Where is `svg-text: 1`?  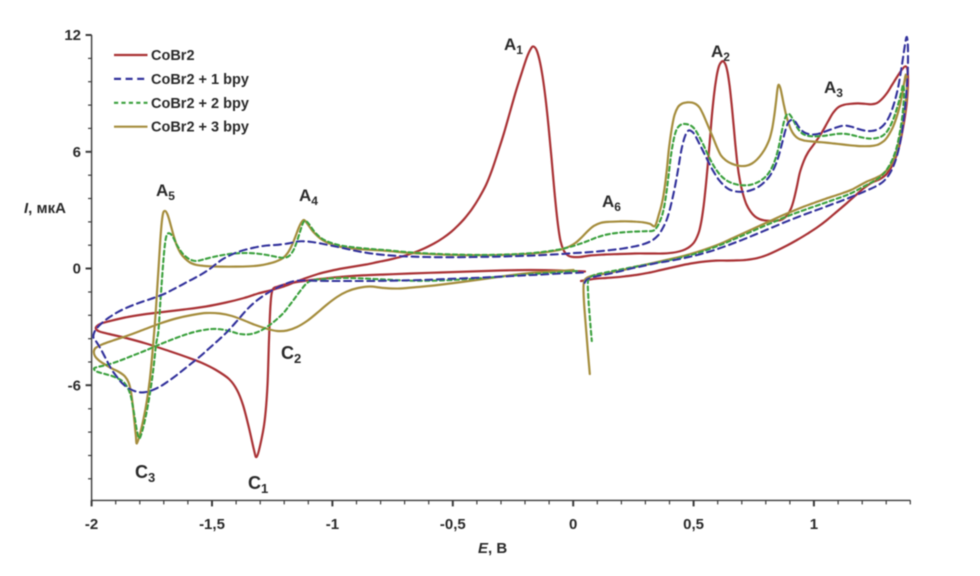 svg-text: 1 is located at coordinates (814, 524).